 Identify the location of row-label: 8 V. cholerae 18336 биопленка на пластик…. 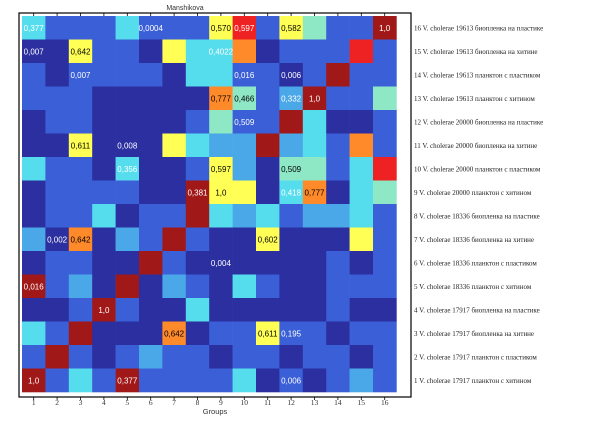
(477, 216).